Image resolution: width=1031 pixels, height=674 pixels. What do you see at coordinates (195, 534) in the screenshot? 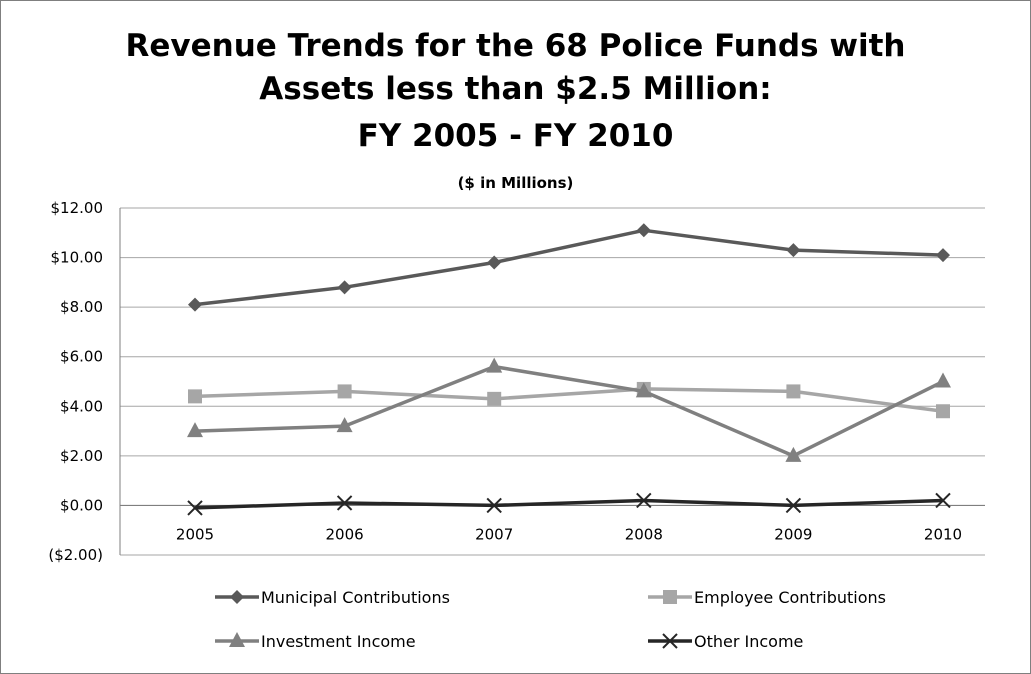
I see `x-tick-label: 2005` at bounding box center [195, 534].